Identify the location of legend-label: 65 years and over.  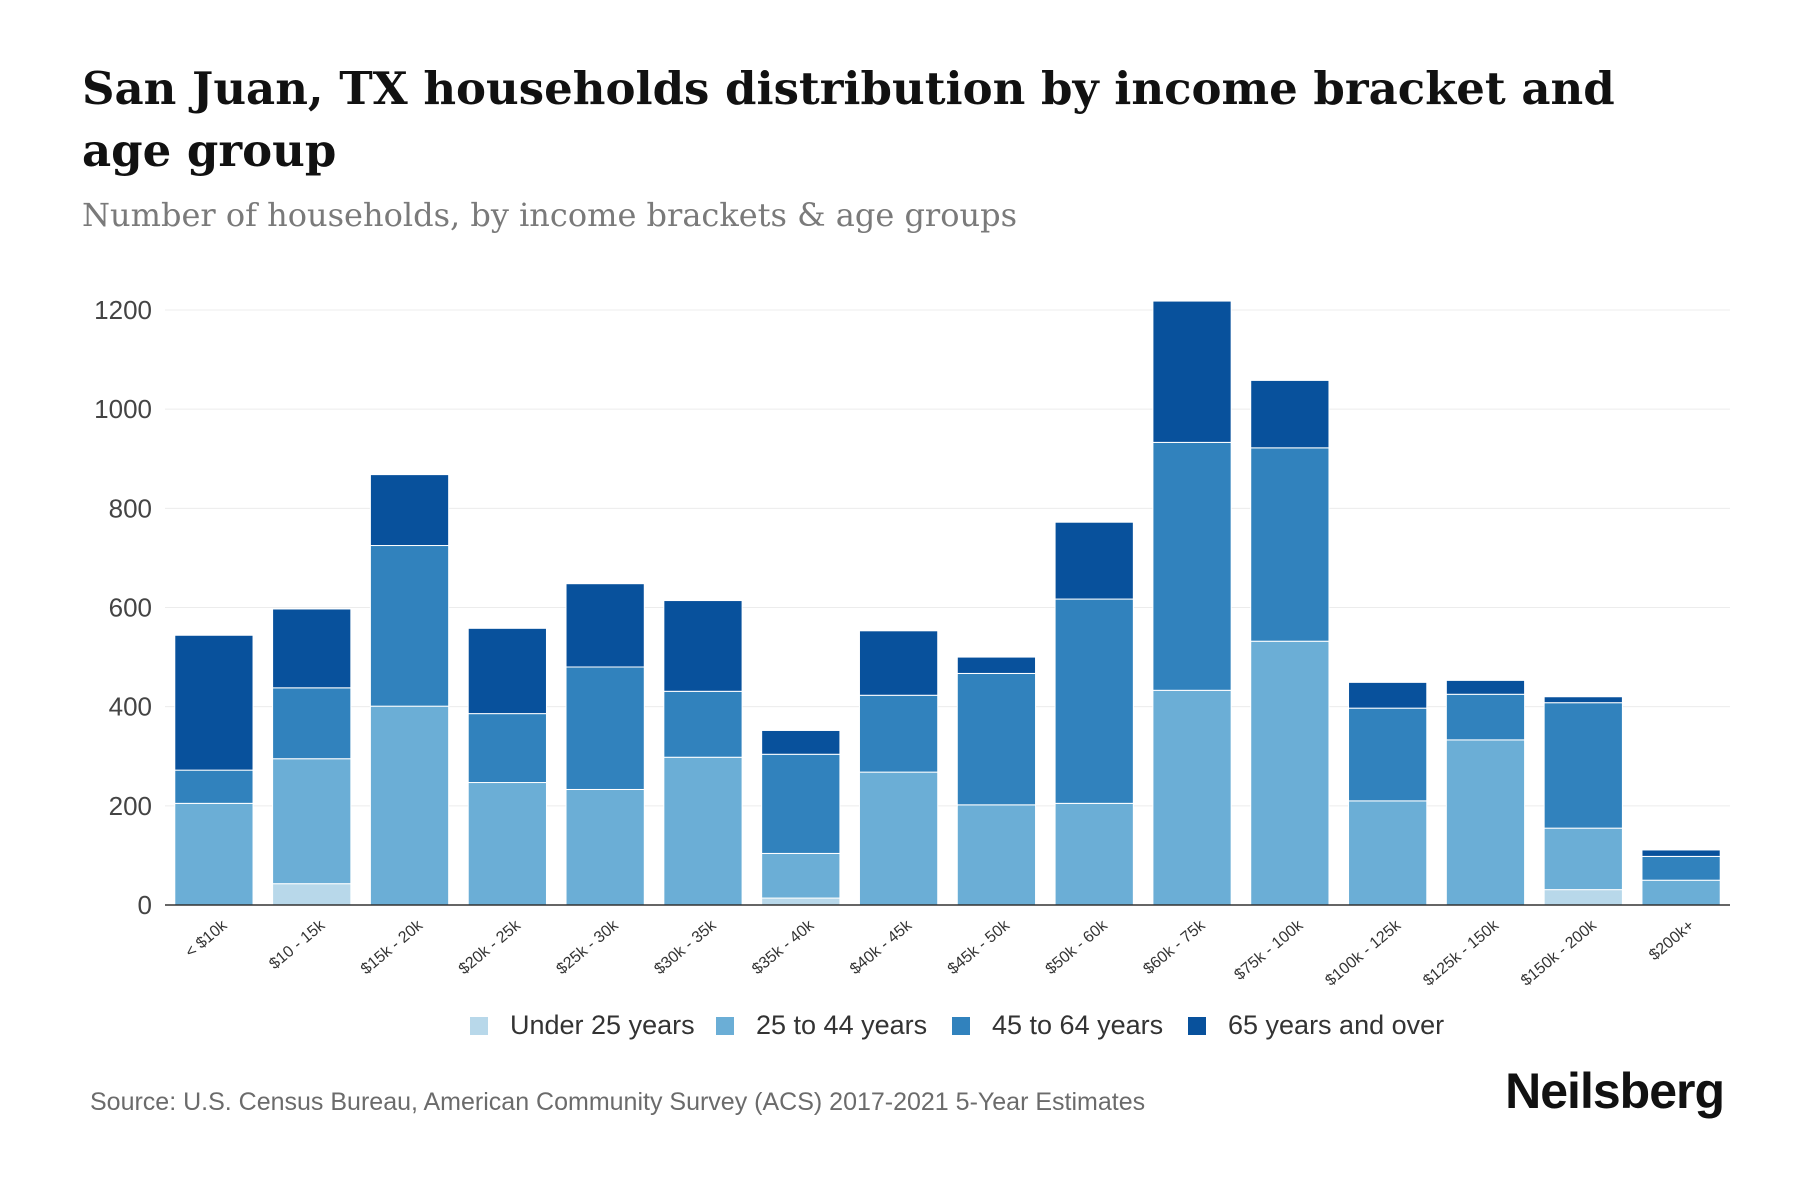
(1336, 1025).